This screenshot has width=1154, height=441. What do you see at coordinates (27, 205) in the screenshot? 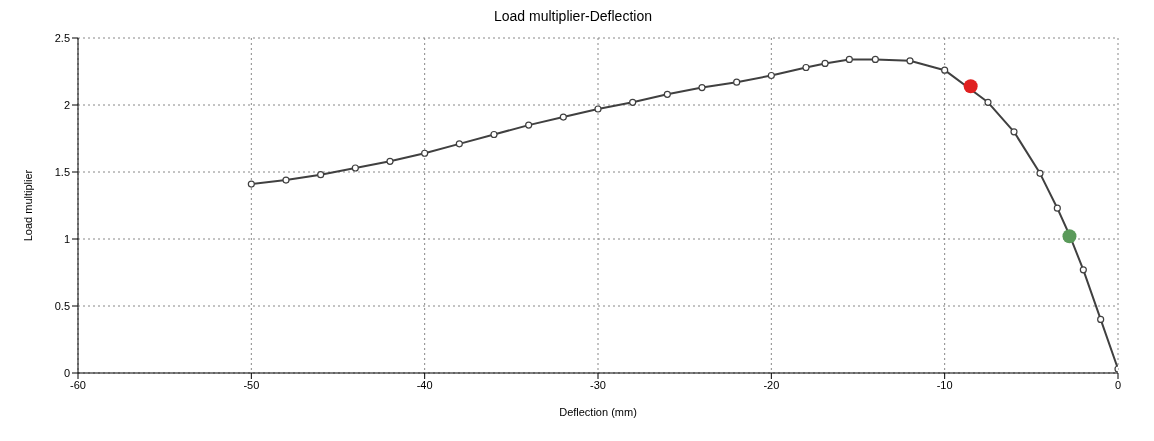
I see `y-axis-title: Load multiplier` at bounding box center [27, 205].